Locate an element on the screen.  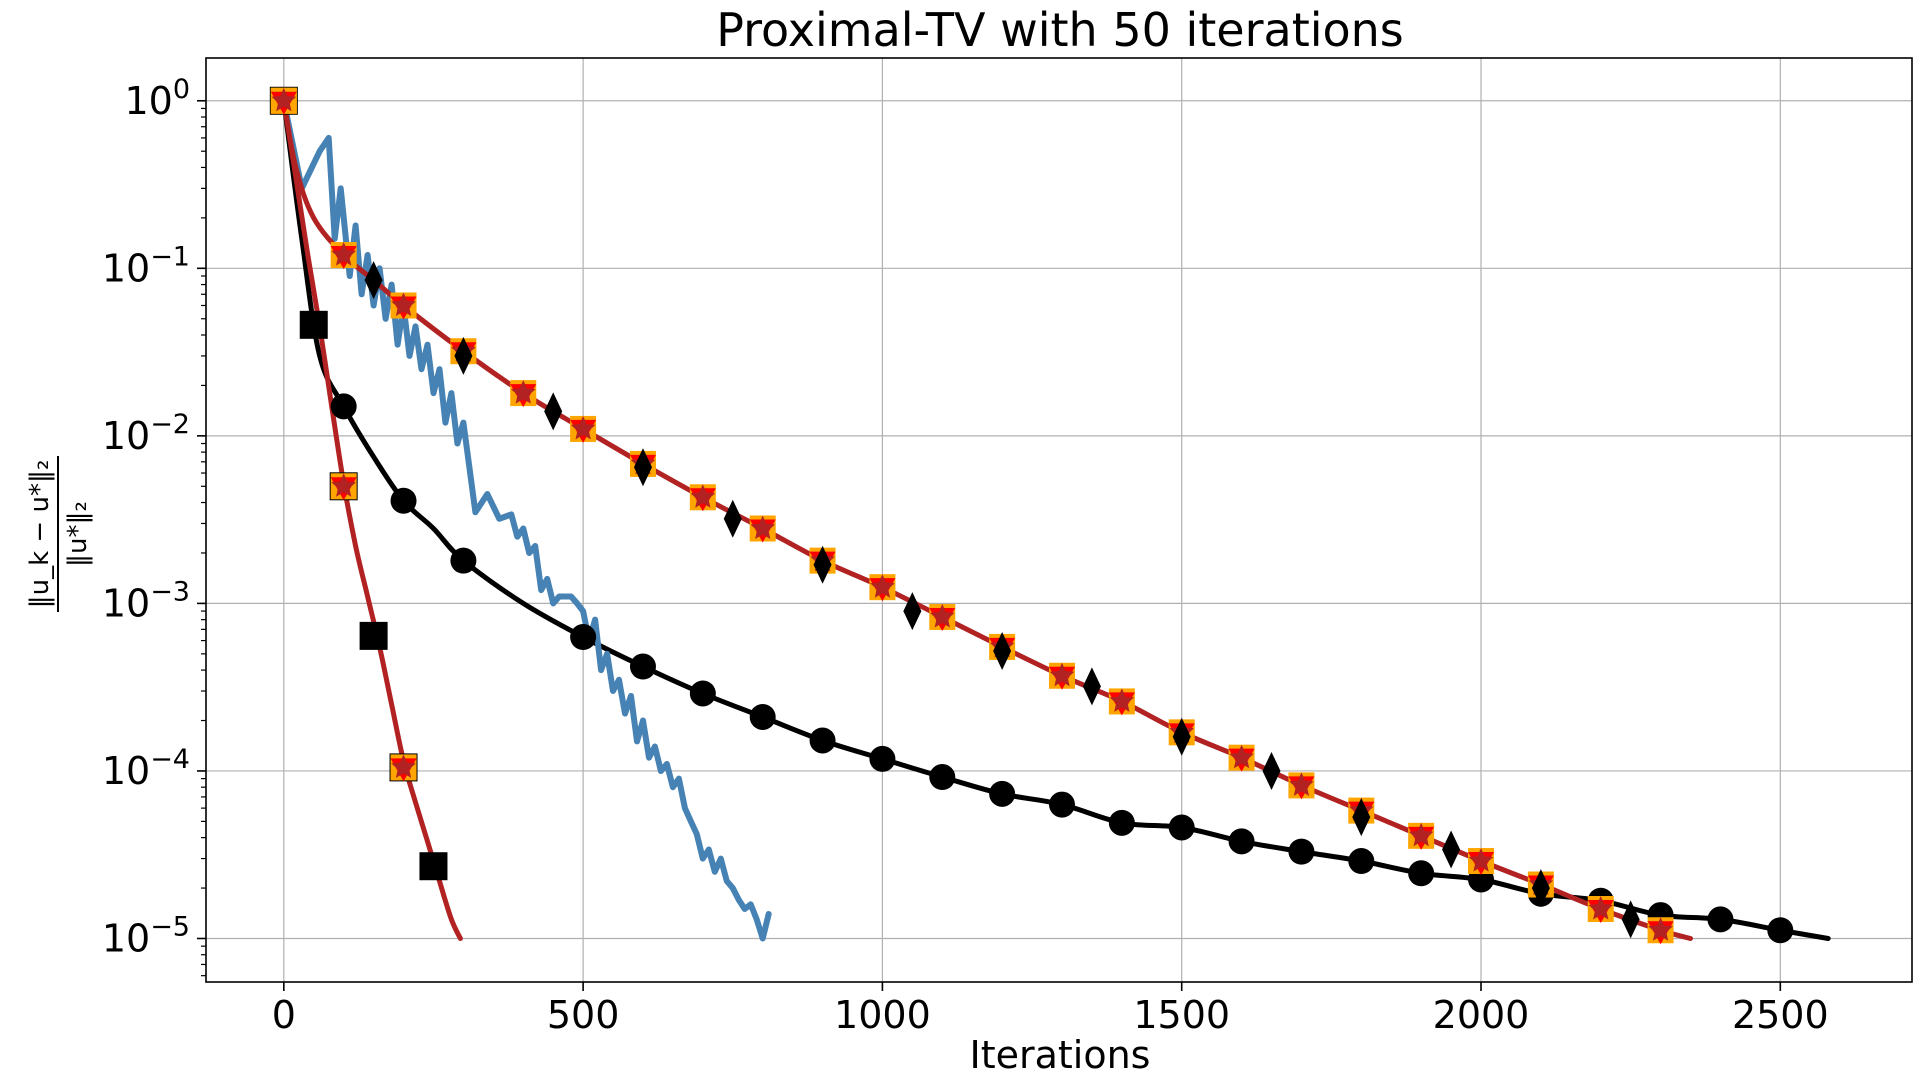
y-tick-label: 10⁻⁴ is located at coordinates (146, 768).